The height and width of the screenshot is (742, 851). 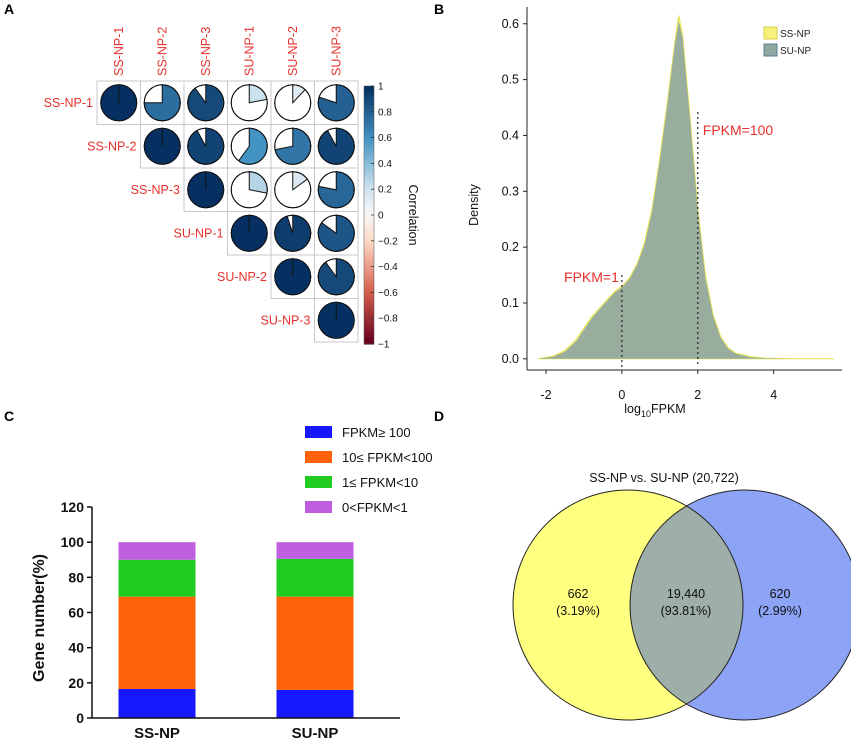 I want to click on venn-left-percent: (3.19%), so click(x=578, y=611).